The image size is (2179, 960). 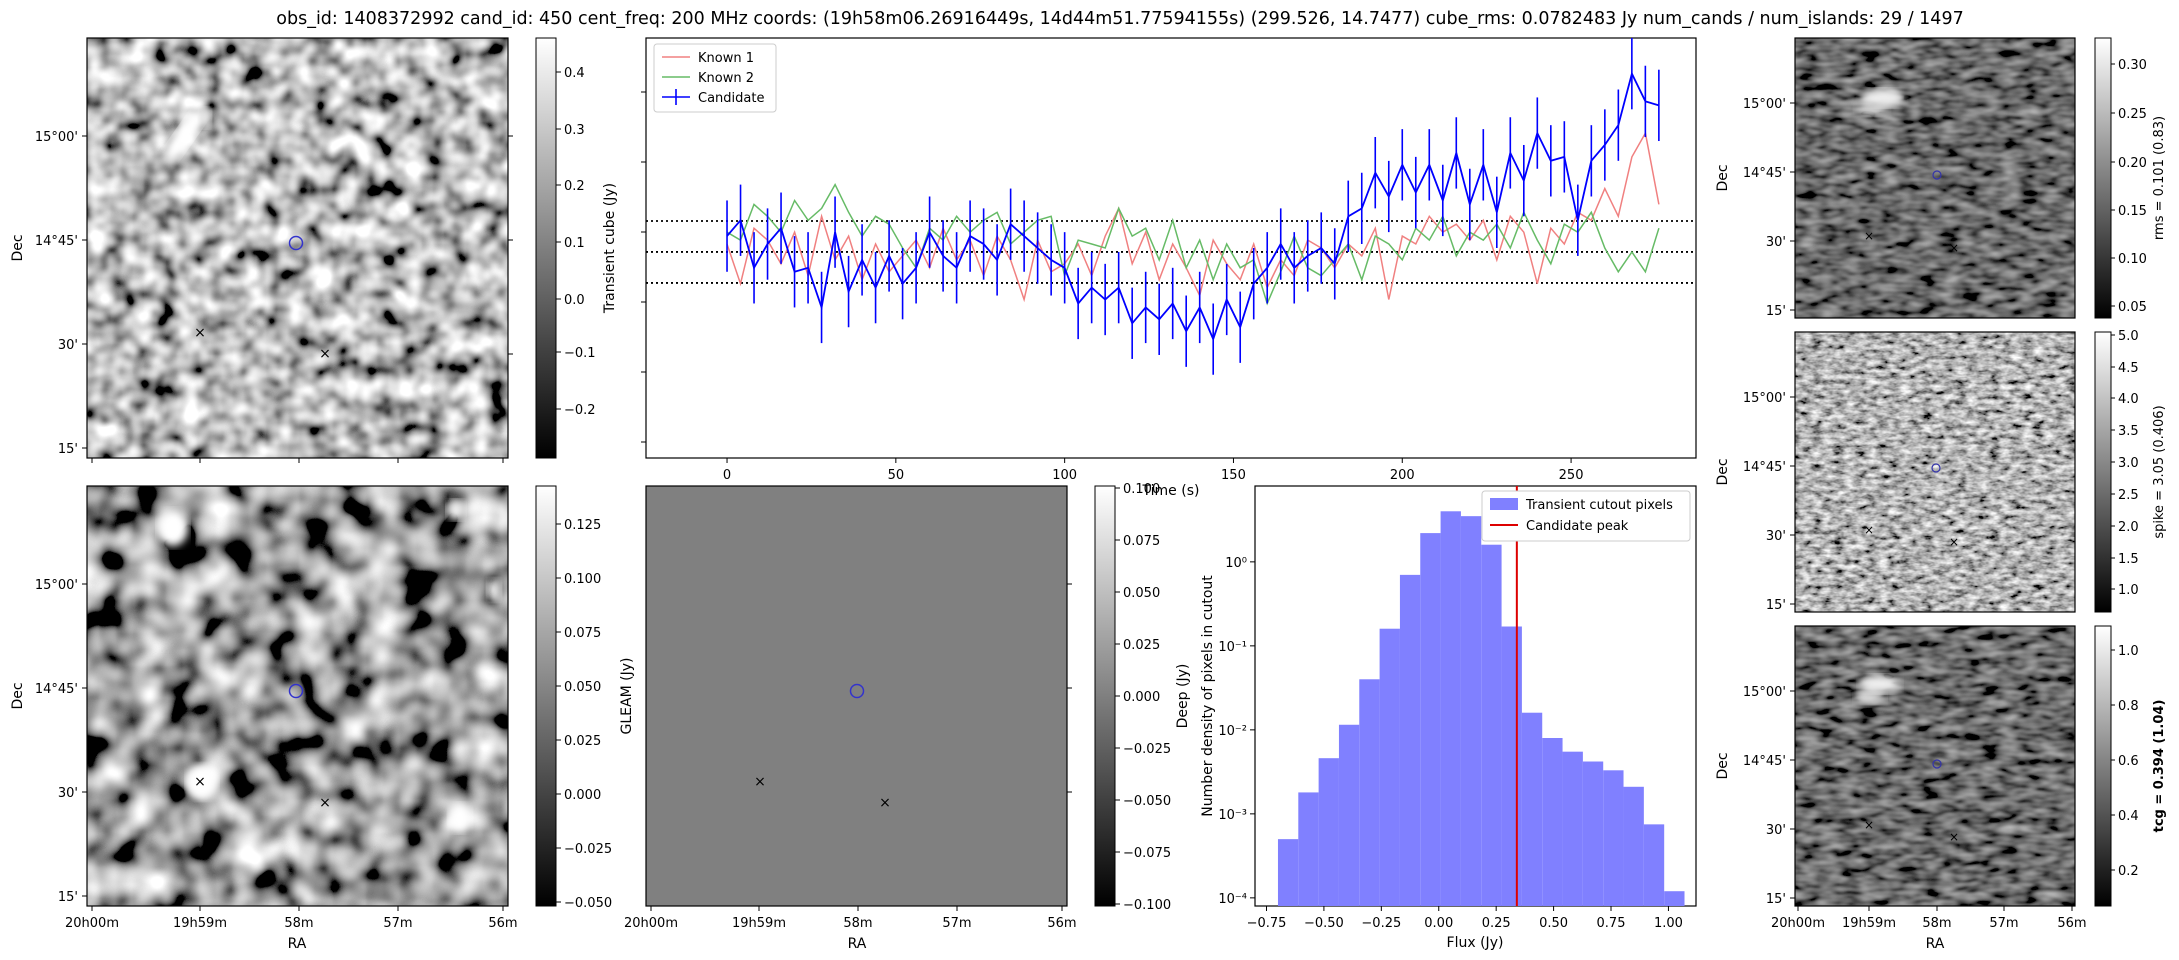 I want to click on tick-y: 15°00', so click(x=1764, y=398).